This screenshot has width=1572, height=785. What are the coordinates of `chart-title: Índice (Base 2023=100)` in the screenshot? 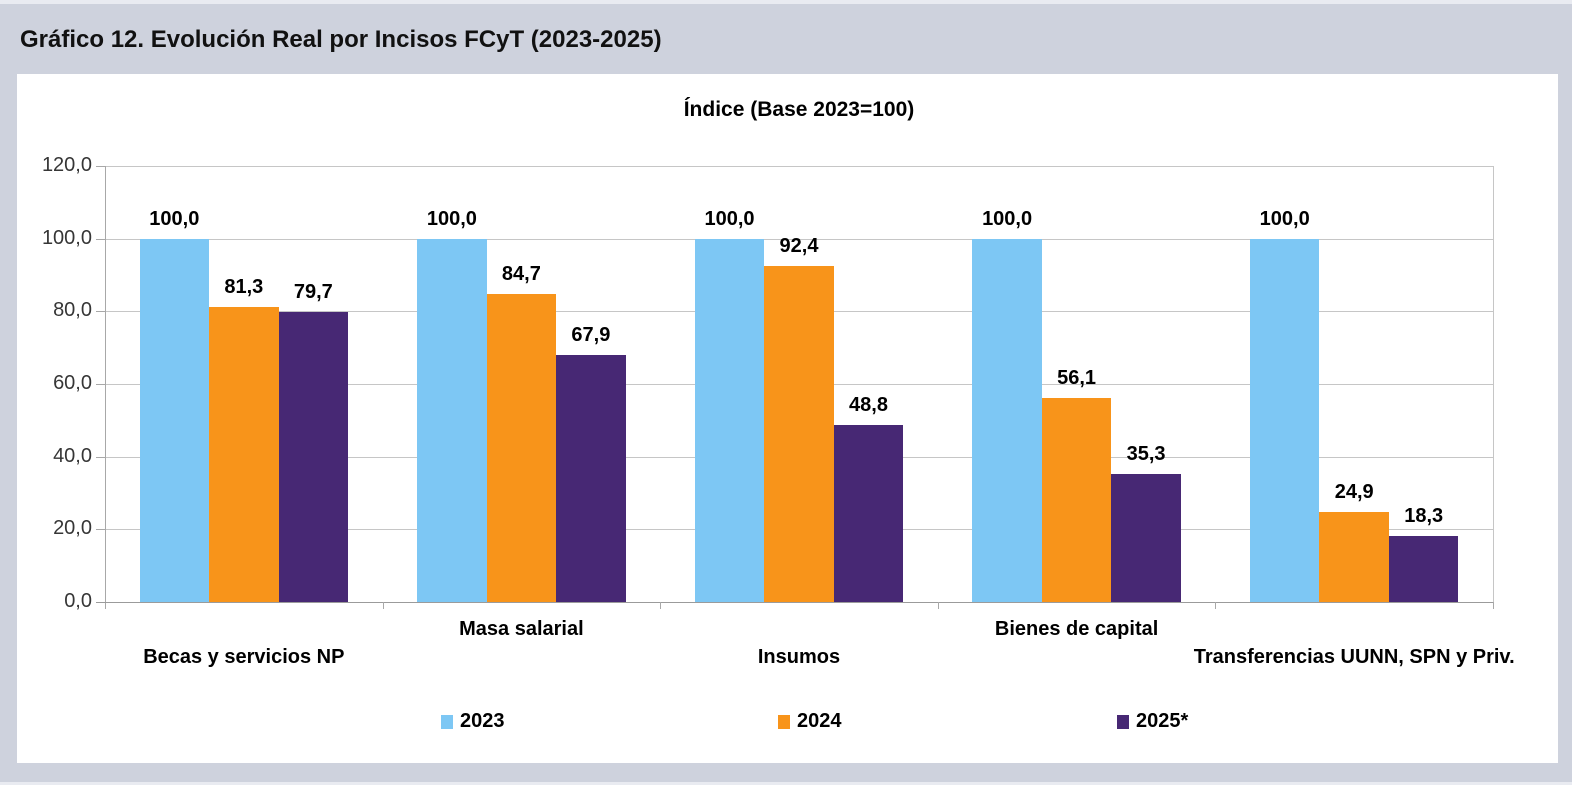 It's located at (799, 109).